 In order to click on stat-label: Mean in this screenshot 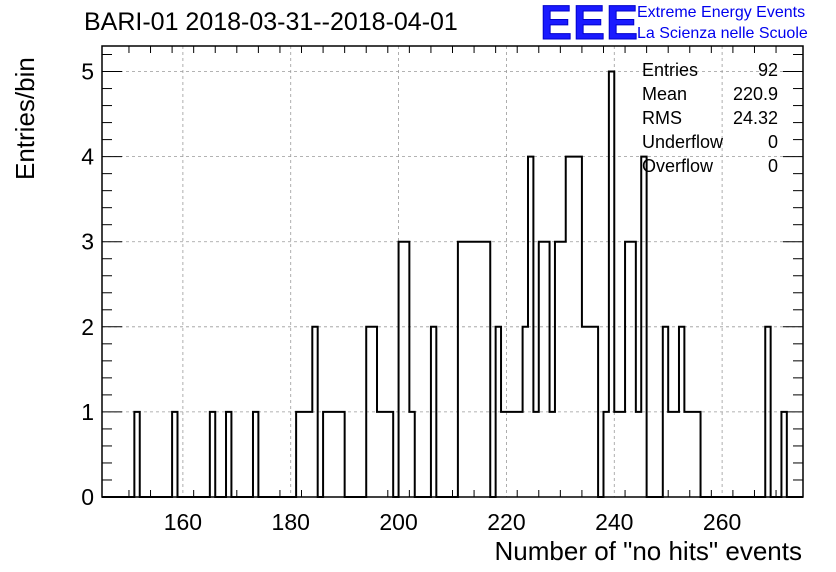, I will do `click(665, 94)`.